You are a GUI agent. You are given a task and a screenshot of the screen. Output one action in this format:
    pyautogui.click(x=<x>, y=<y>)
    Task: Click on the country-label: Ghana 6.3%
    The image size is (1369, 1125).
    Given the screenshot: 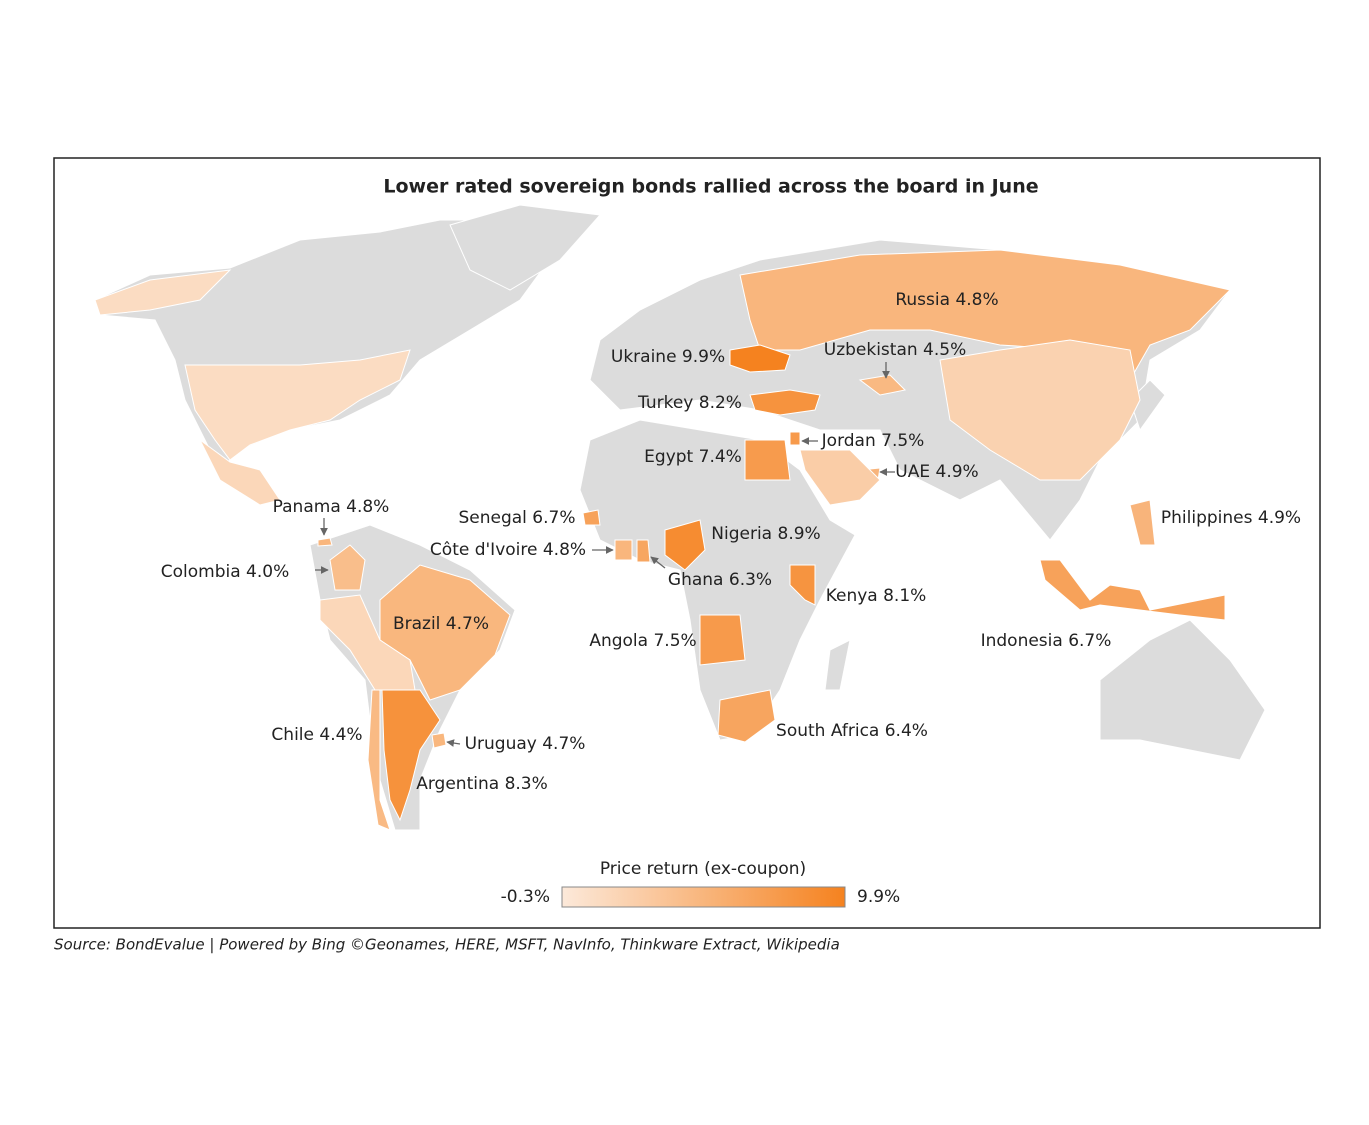 What is the action you would take?
    pyautogui.click(x=720, y=580)
    